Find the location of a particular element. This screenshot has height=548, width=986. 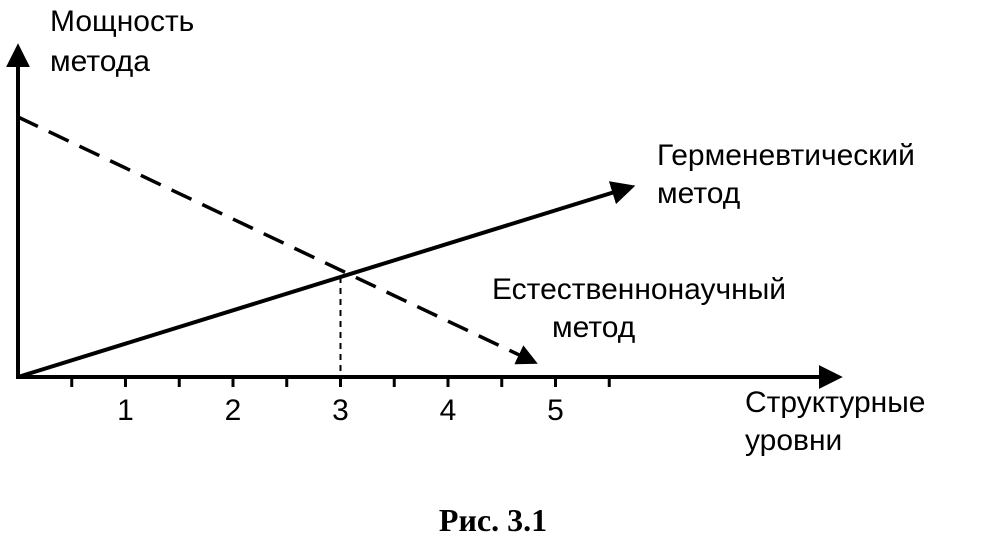

x-tick-label-5: 5 is located at coordinates (555, 410).